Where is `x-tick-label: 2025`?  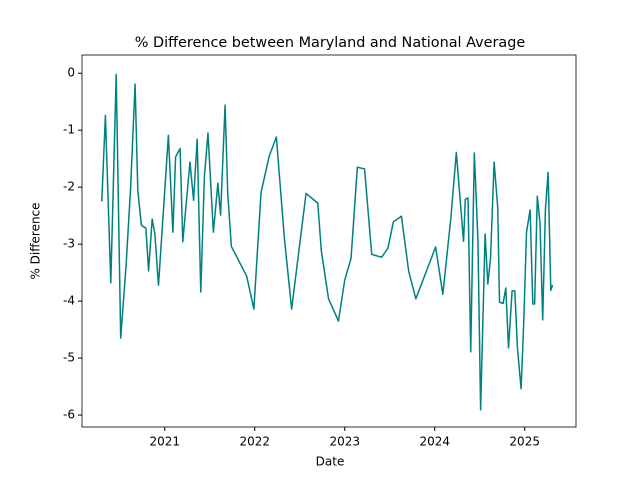 x-tick-label: 2025 is located at coordinates (524, 442).